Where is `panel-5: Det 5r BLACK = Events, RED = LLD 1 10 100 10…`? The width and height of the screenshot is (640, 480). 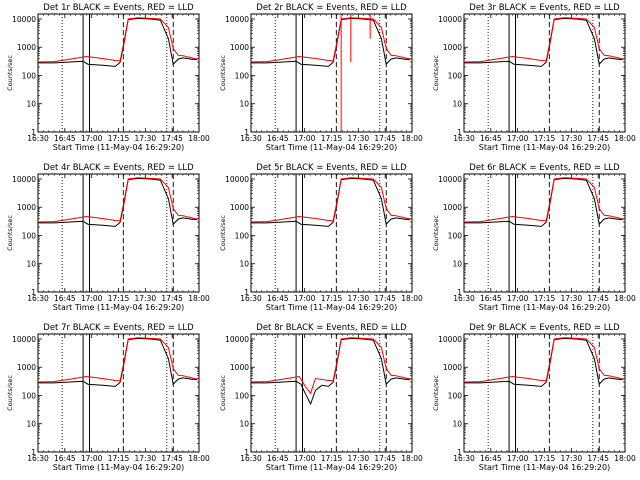 panel-5: Det 5r BLACK = Events, RED = LLD 1 10 100 10… is located at coordinates (321, 237).